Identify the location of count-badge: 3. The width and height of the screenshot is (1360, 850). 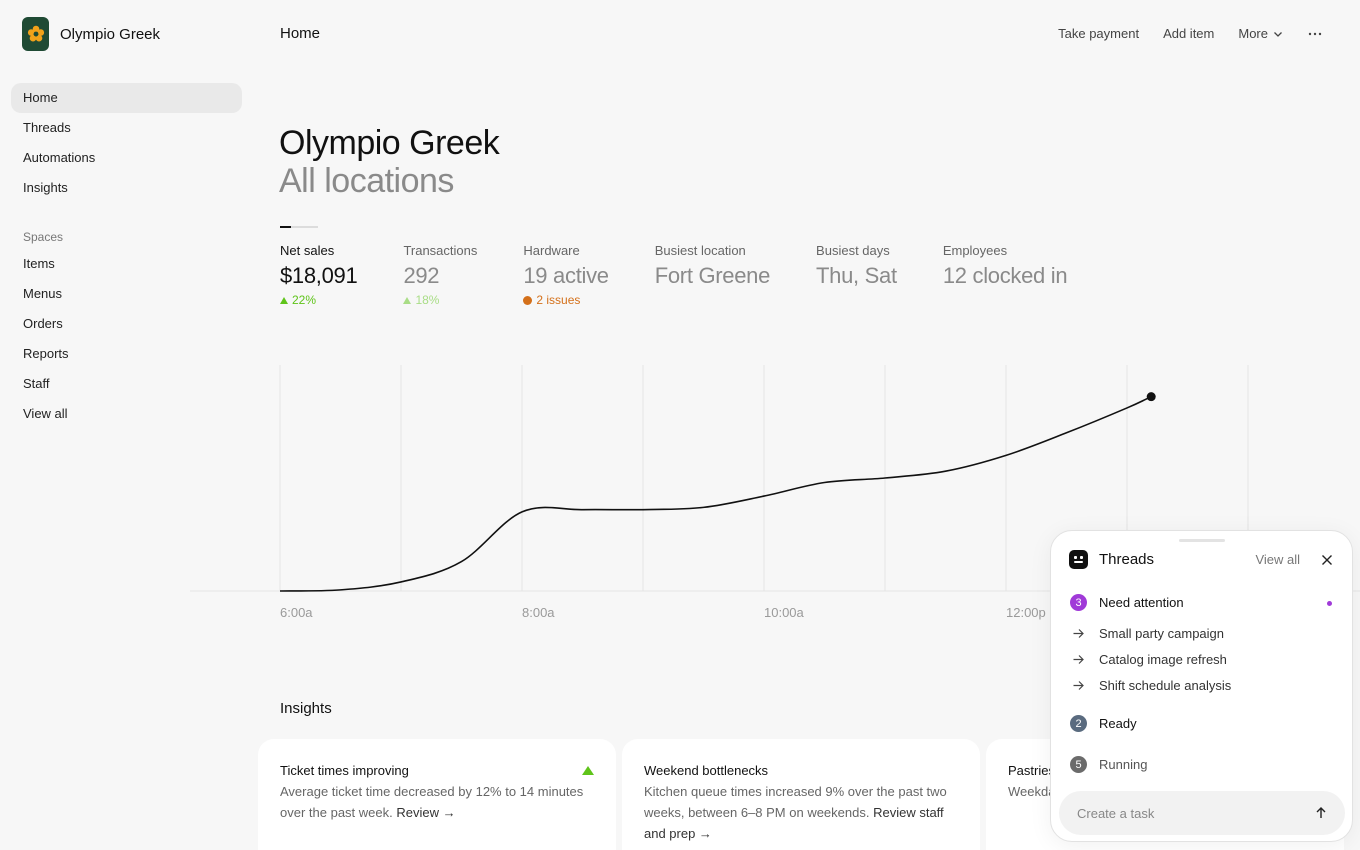
(1078, 602).